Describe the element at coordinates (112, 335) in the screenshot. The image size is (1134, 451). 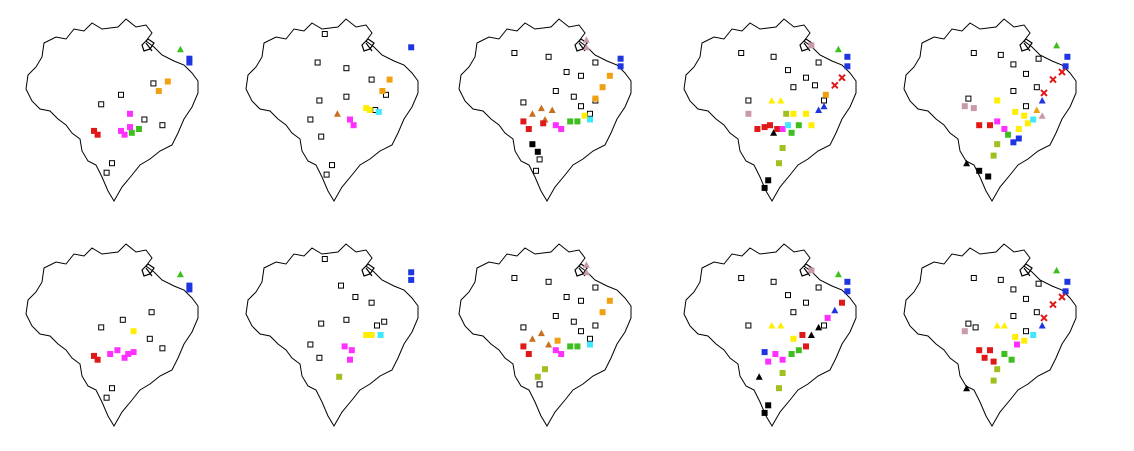
I see `map-panel-r2c1` at that location.